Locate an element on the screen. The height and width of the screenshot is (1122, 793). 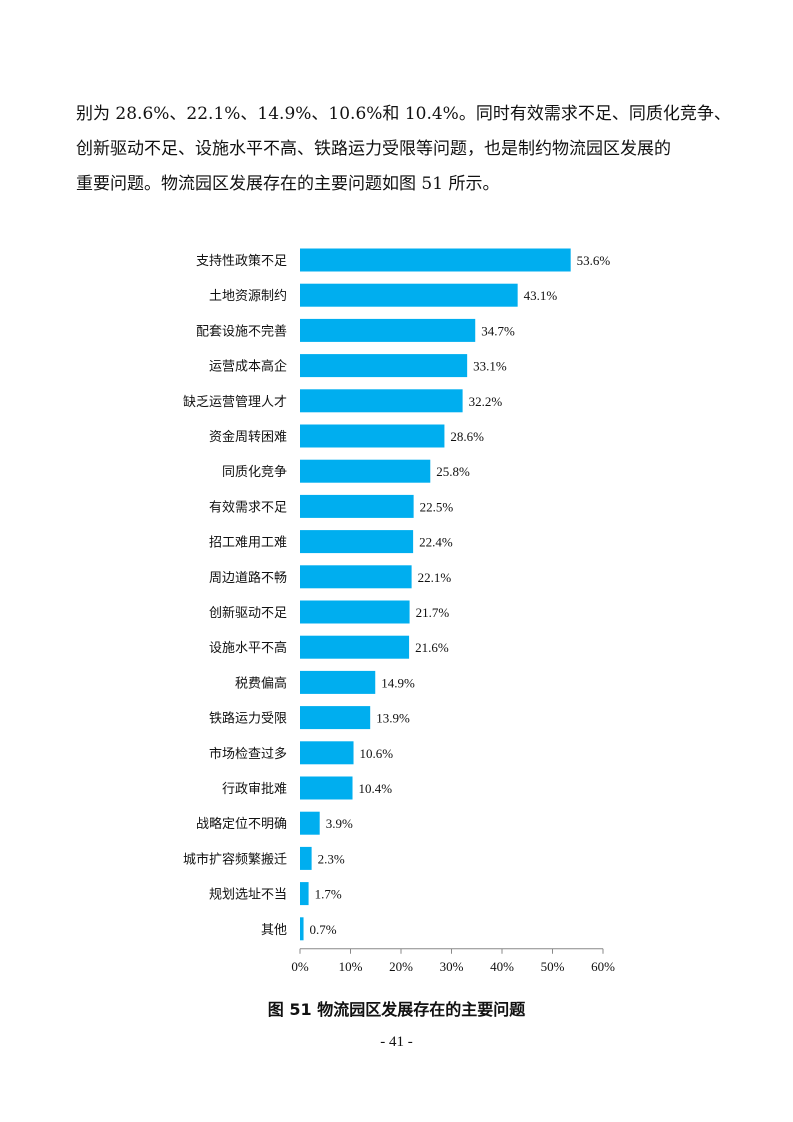
data-label: 14.9% is located at coordinates (398, 682).